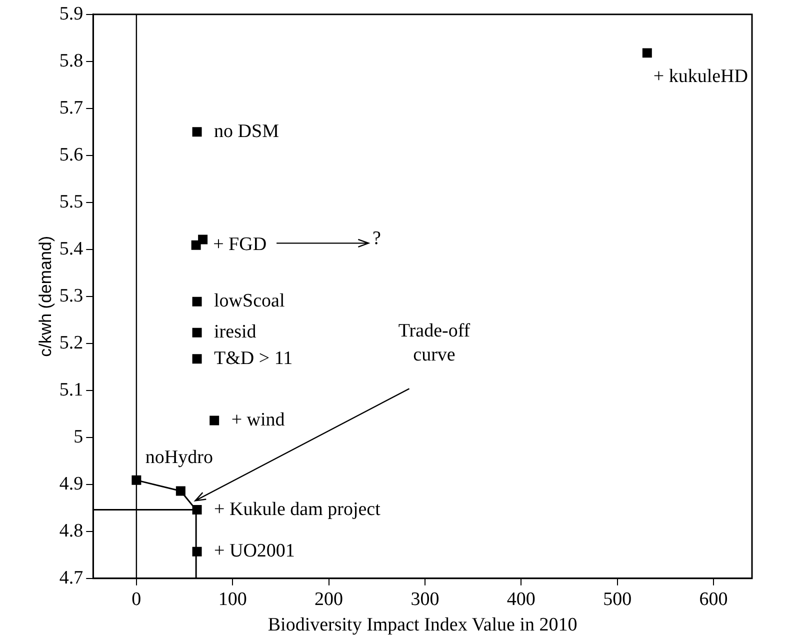  Describe the element at coordinates (71, 107) in the screenshot. I see `y-tick-label: 5.7` at that location.